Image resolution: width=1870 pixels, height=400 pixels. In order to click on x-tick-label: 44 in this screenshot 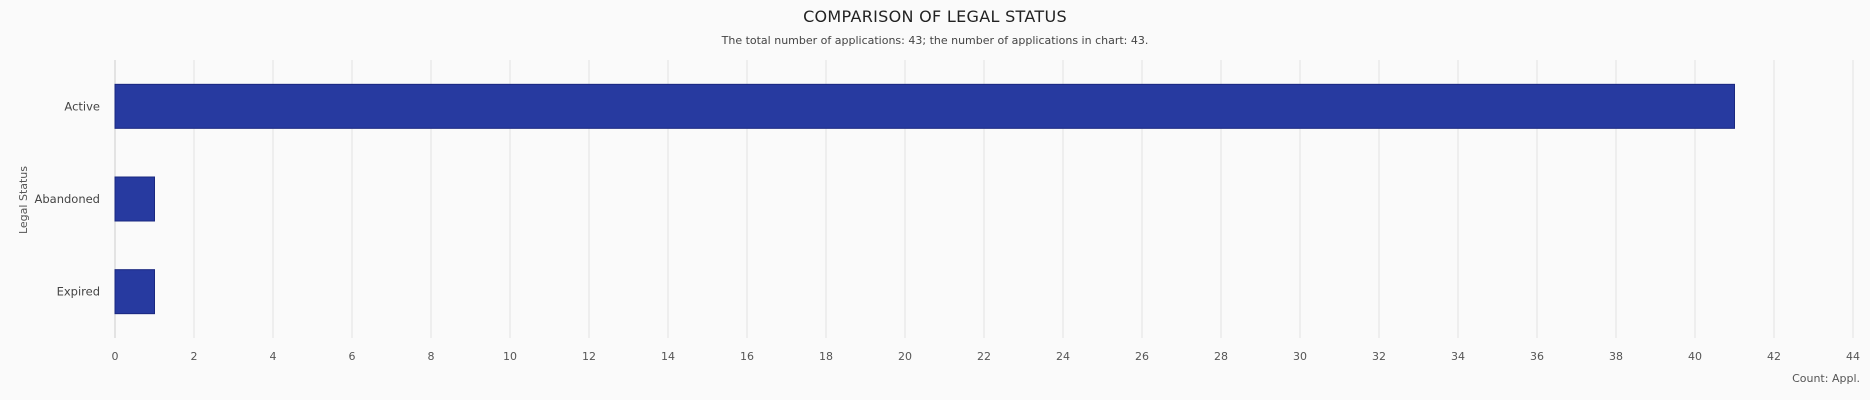, I will do `click(1853, 356)`.